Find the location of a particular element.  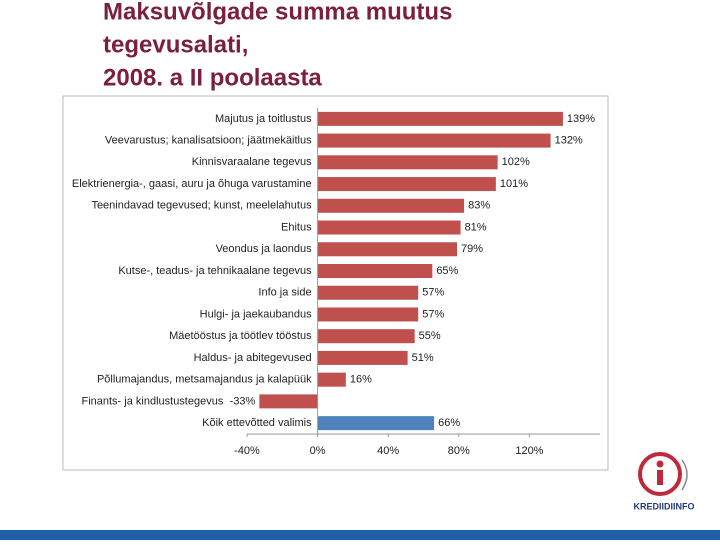

category-label: Kõik ettevõtted valimis is located at coordinates (257, 423).